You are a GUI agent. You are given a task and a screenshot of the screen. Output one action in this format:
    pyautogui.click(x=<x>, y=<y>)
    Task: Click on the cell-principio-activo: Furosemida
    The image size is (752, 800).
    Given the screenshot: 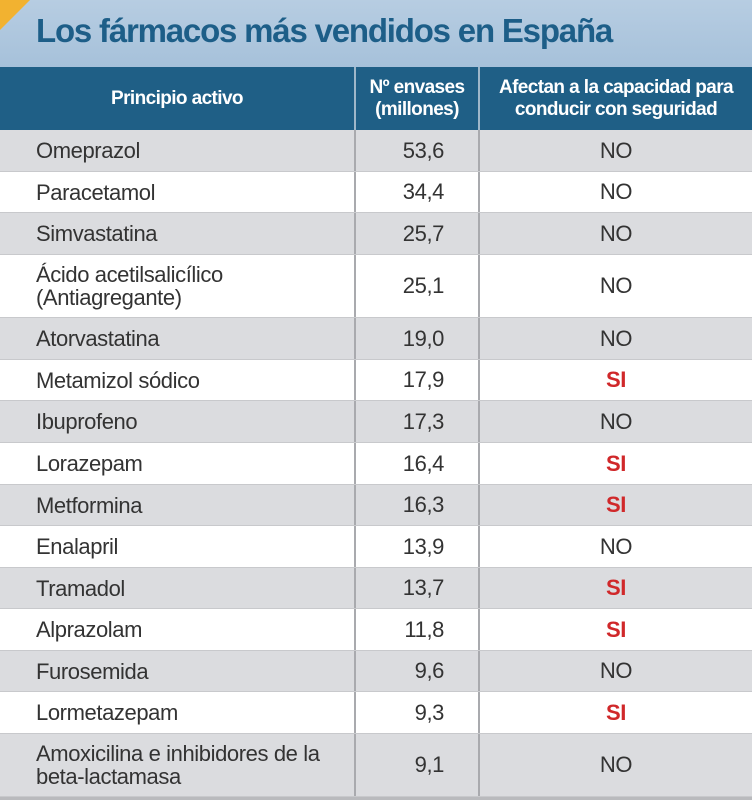 What is the action you would take?
    pyautogui.click(x=92, y=671)
    